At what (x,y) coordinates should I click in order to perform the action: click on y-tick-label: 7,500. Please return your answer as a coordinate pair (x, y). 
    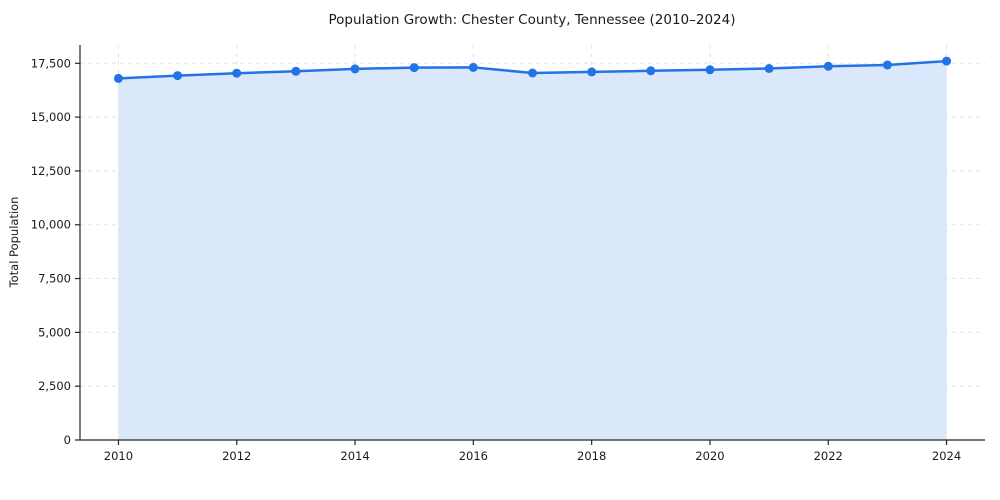
    Looking at the image, I should click on (54, 279).